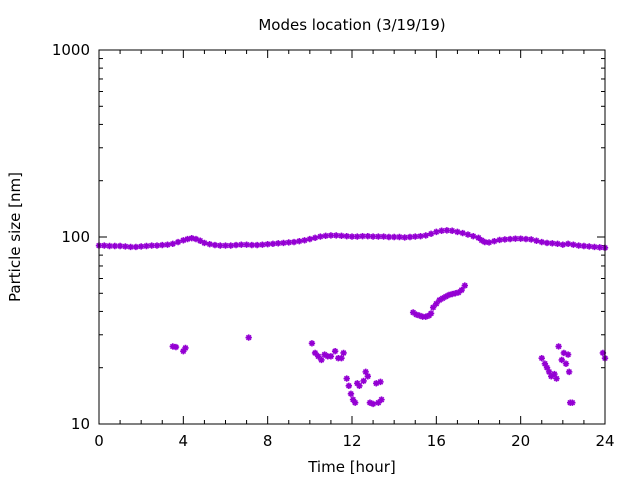 This screenshot has height=480, width=640. I want to click on x-tick-label: 16, so click(436, 441).